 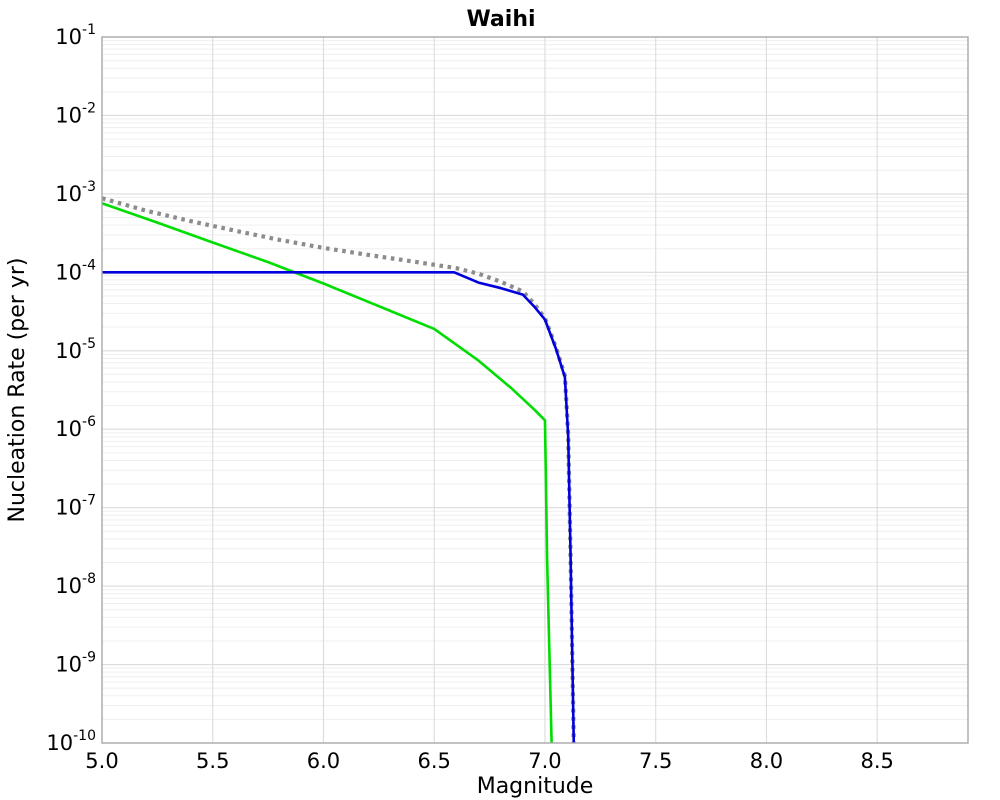 I want to click on x-tick-label: 6.0, so click(x=323, y=761).